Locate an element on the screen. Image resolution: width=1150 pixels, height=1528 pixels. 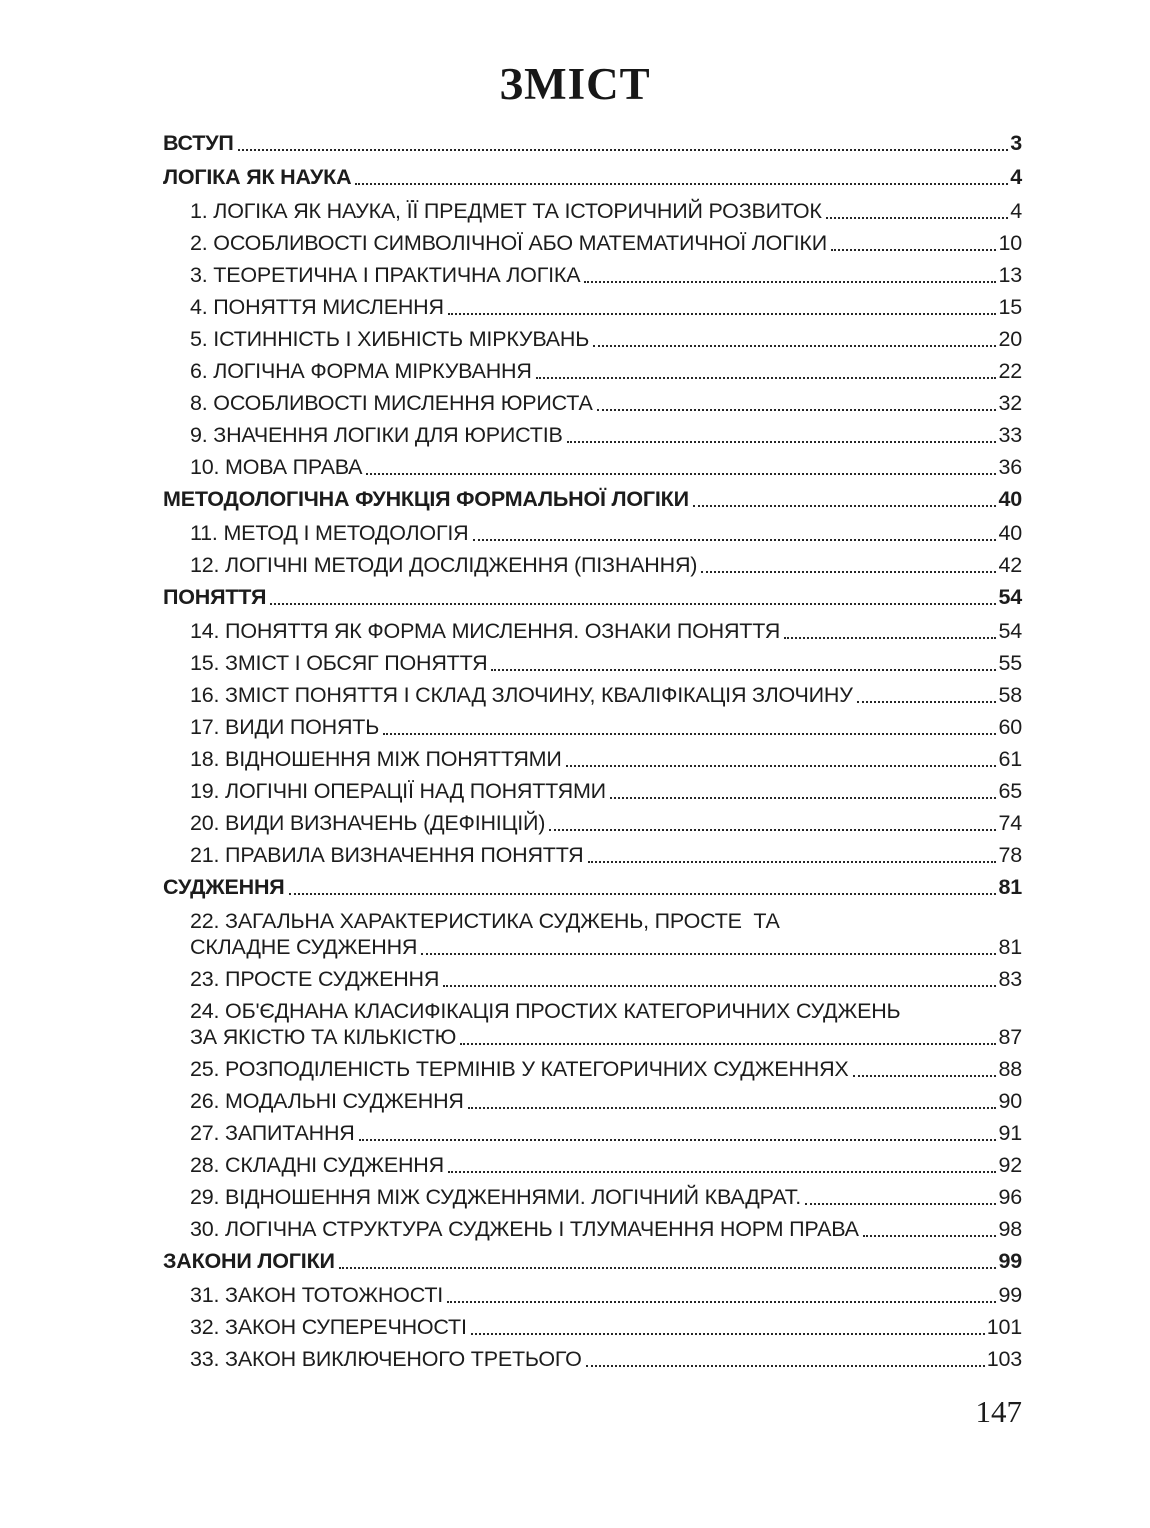
toc-entry-page-number: 74 is located at coordinates (1010, 823).